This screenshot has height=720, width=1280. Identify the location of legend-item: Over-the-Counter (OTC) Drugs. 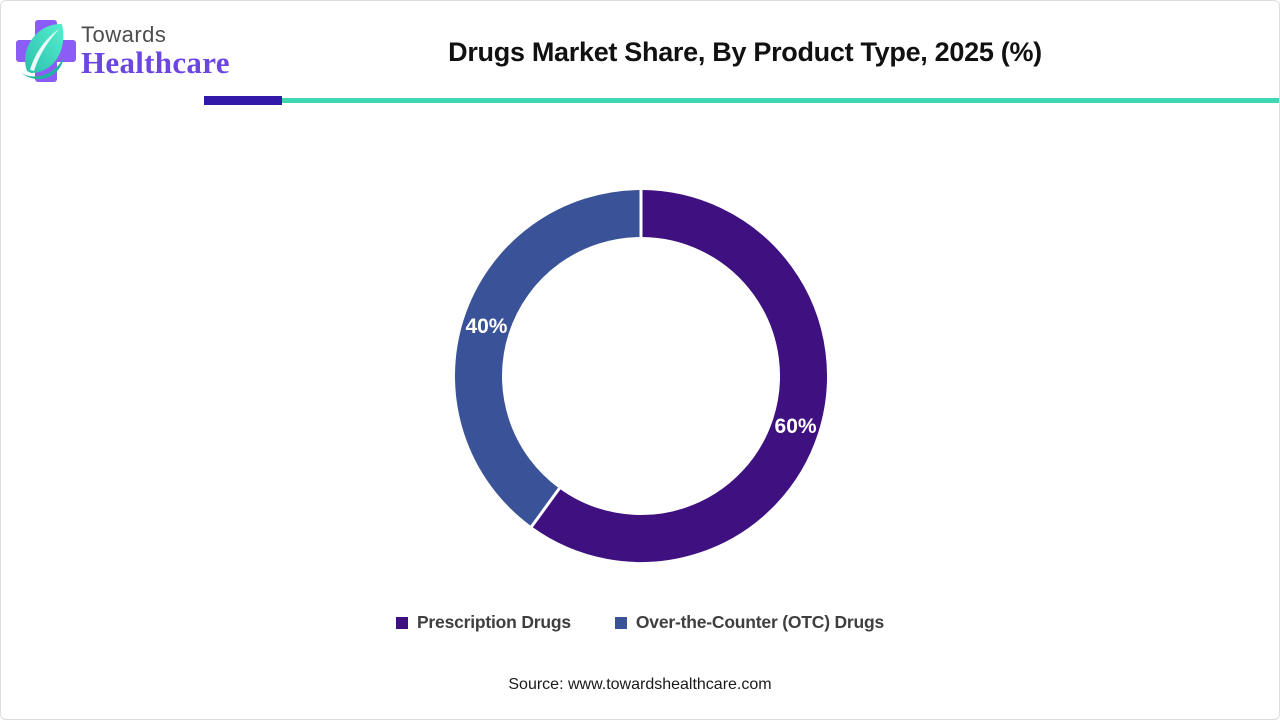
(749, 622).